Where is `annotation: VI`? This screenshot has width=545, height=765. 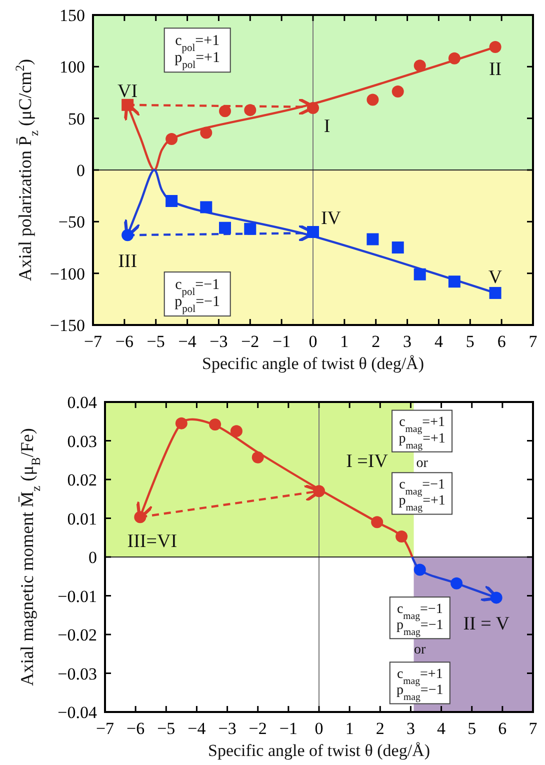 annotation: VI is located at coordinates (128, 91).